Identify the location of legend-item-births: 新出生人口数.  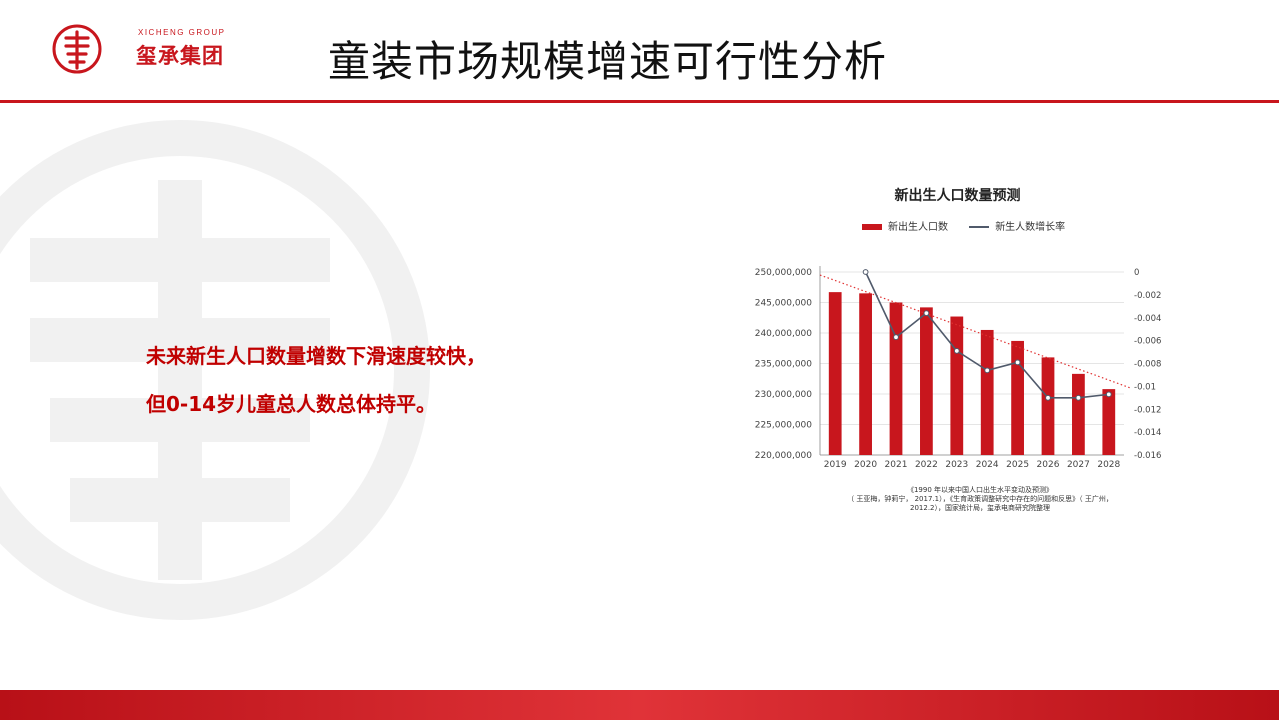
(905, 225).